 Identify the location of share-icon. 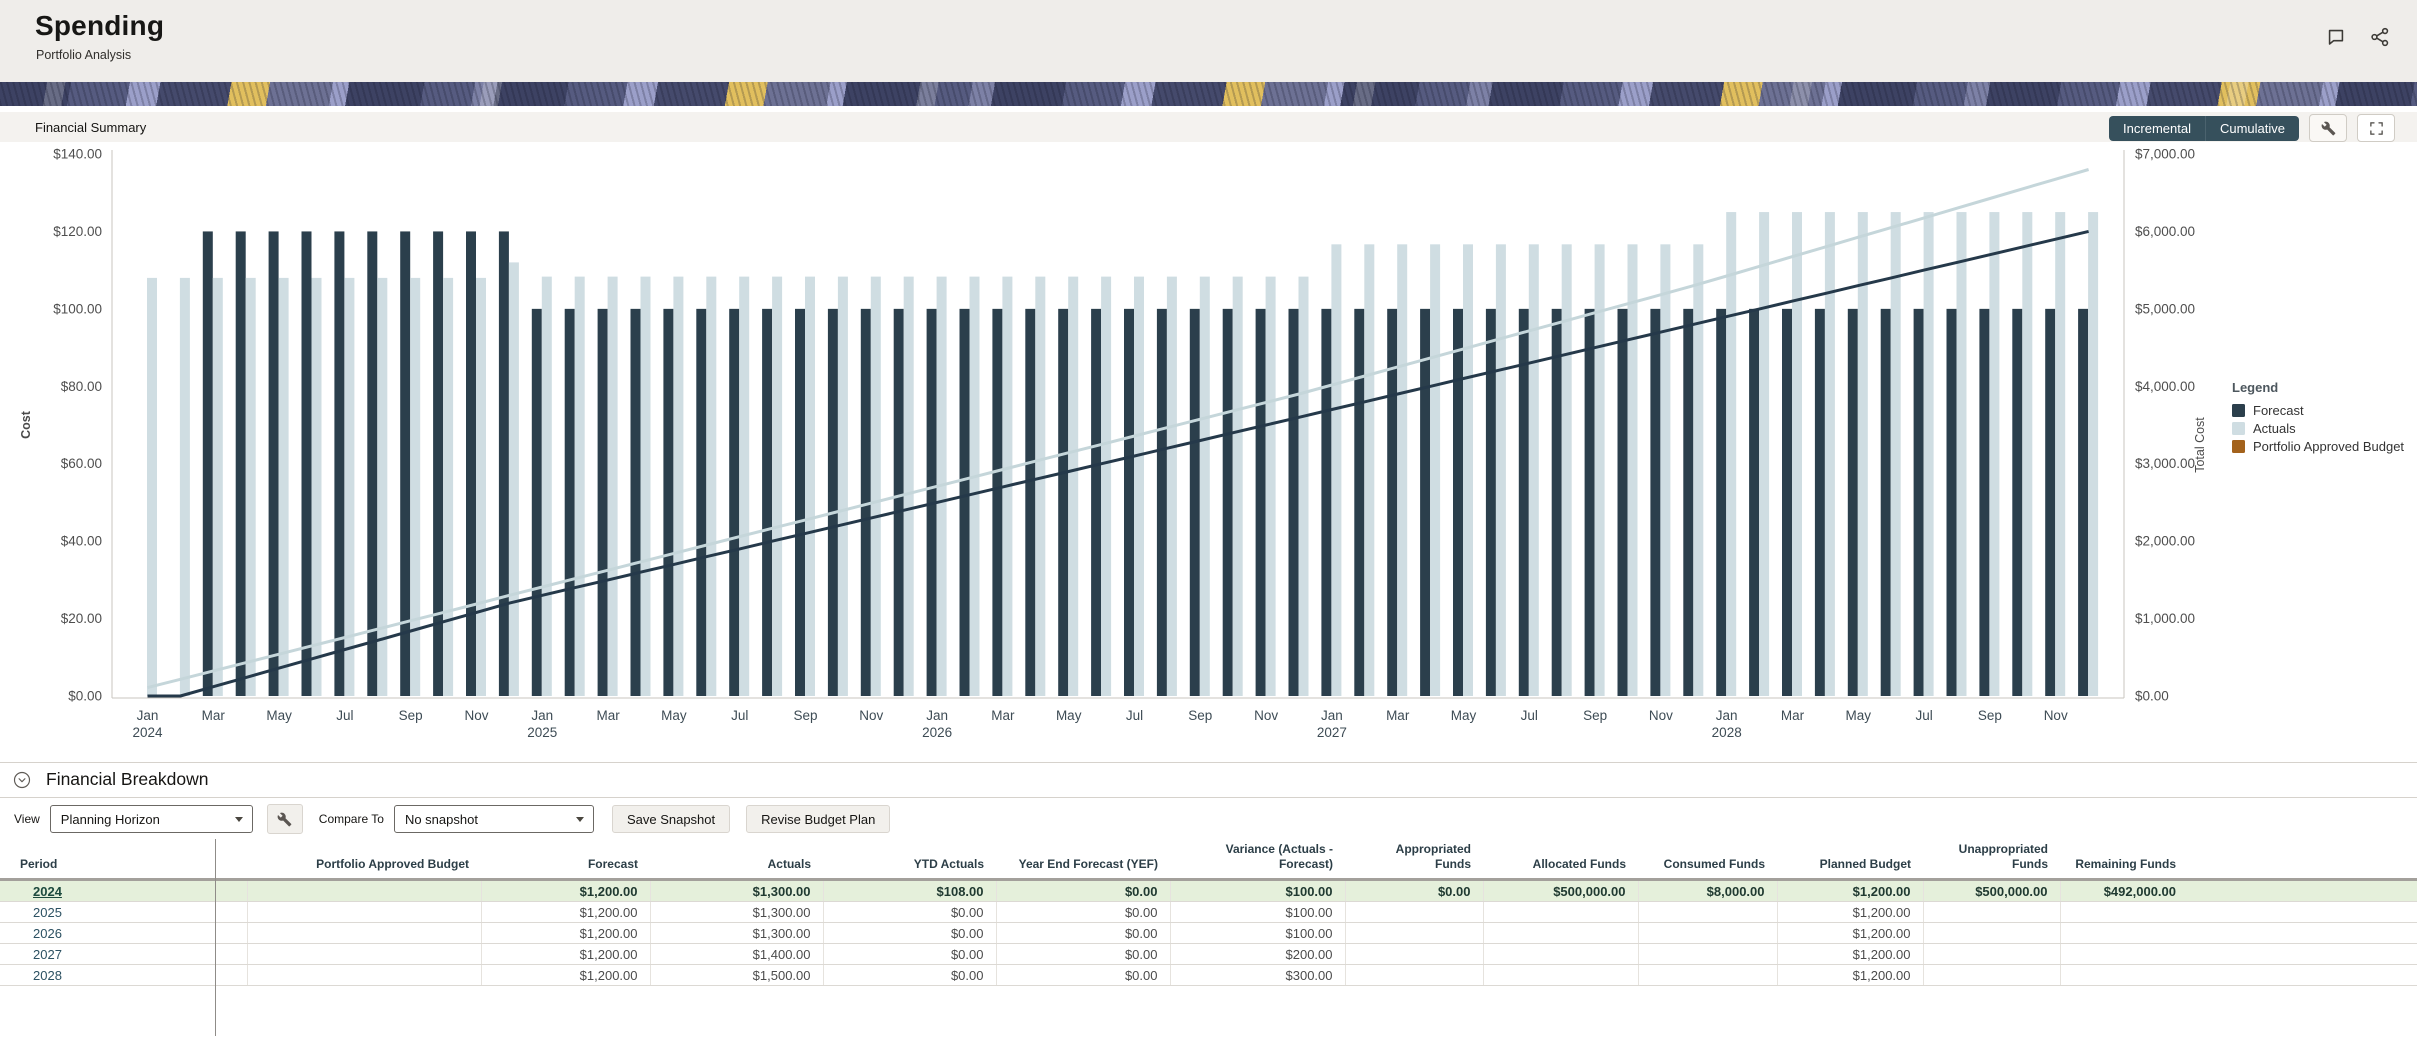
(2380, 37).